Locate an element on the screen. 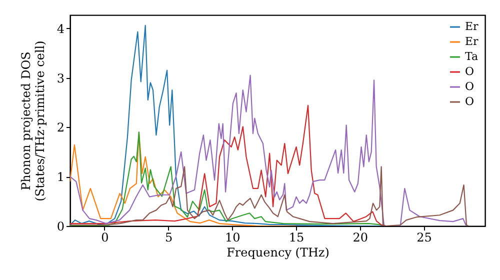 This screenshot has width=500, height=280. x-axis-title: Frequency (THz) is located at coordinates (278, 253).